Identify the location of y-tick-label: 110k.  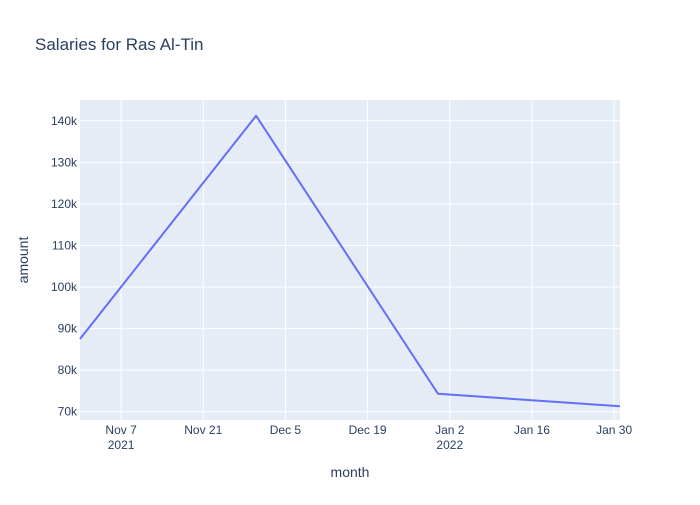
(65, 245).